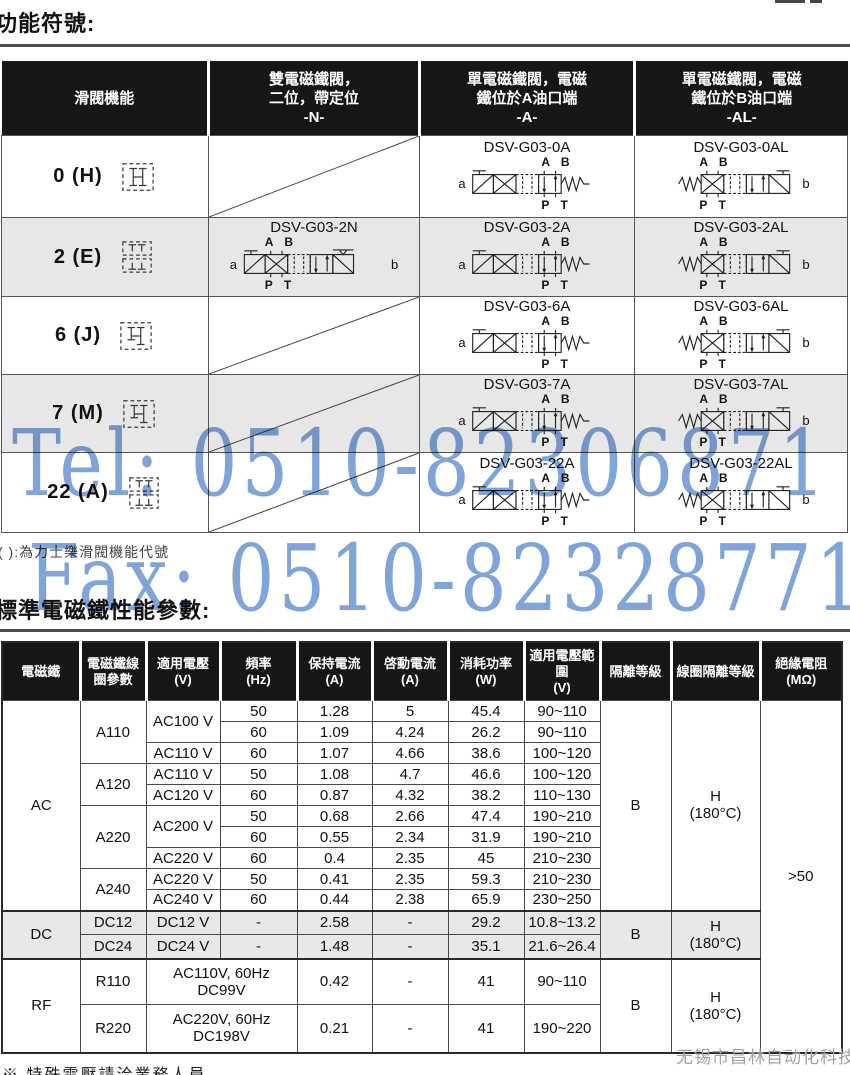 The image size is (850, 1075). I want to click on valve-symbol-al: DSV-G03-2AL A B b P T, so click(740, 255).